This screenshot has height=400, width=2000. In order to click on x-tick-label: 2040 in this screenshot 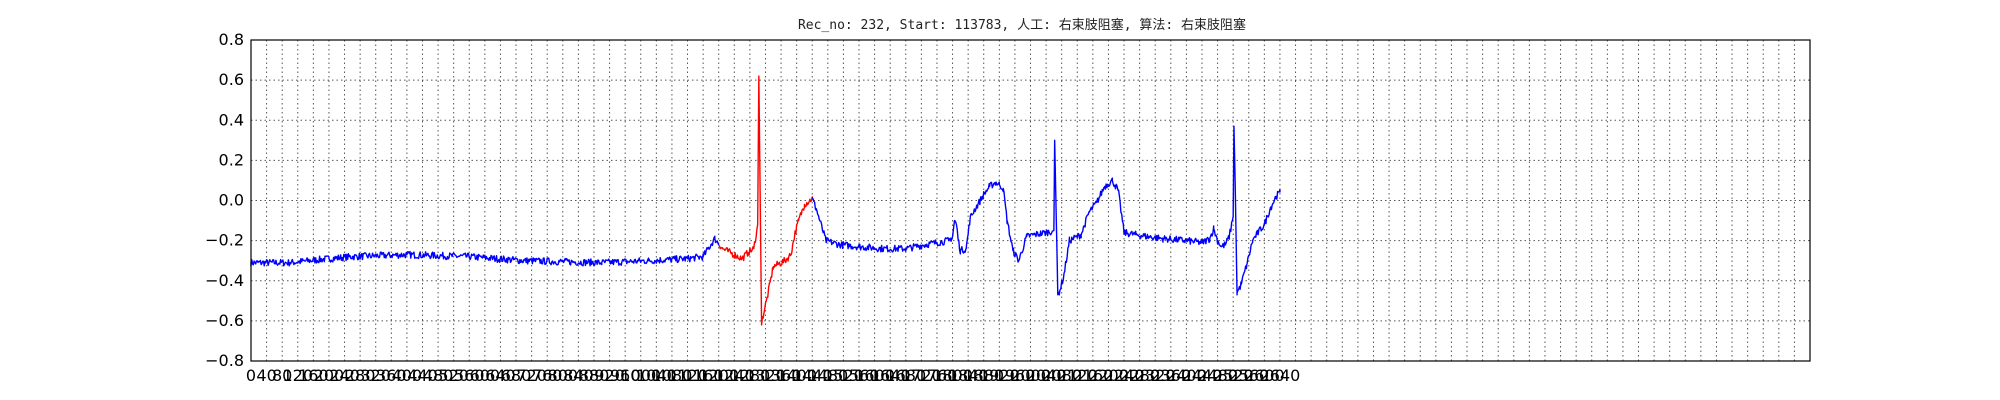, I will do `click(1046, 375)`.